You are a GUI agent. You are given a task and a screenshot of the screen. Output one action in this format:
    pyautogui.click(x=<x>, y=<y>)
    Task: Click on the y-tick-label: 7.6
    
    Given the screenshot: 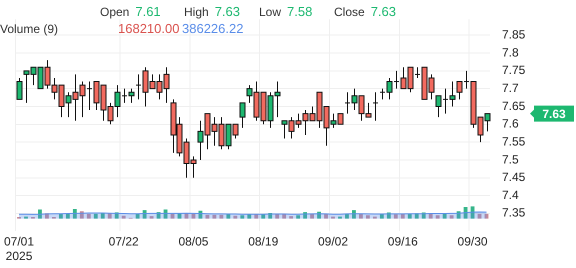 What is the action you would take?
    pyautogui.click(x=511, y=123)
    